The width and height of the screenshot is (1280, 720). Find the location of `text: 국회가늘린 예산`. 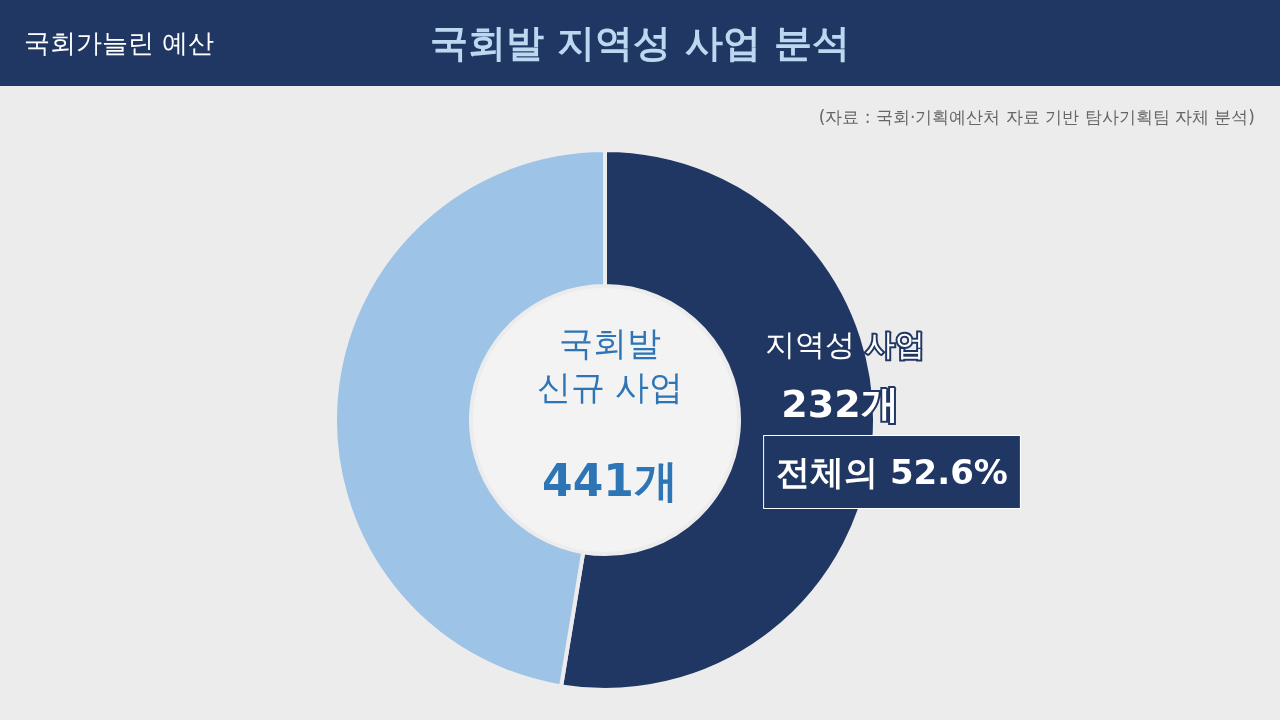

text: 국회가늘린 예산 is located at coordinates (119, 43).